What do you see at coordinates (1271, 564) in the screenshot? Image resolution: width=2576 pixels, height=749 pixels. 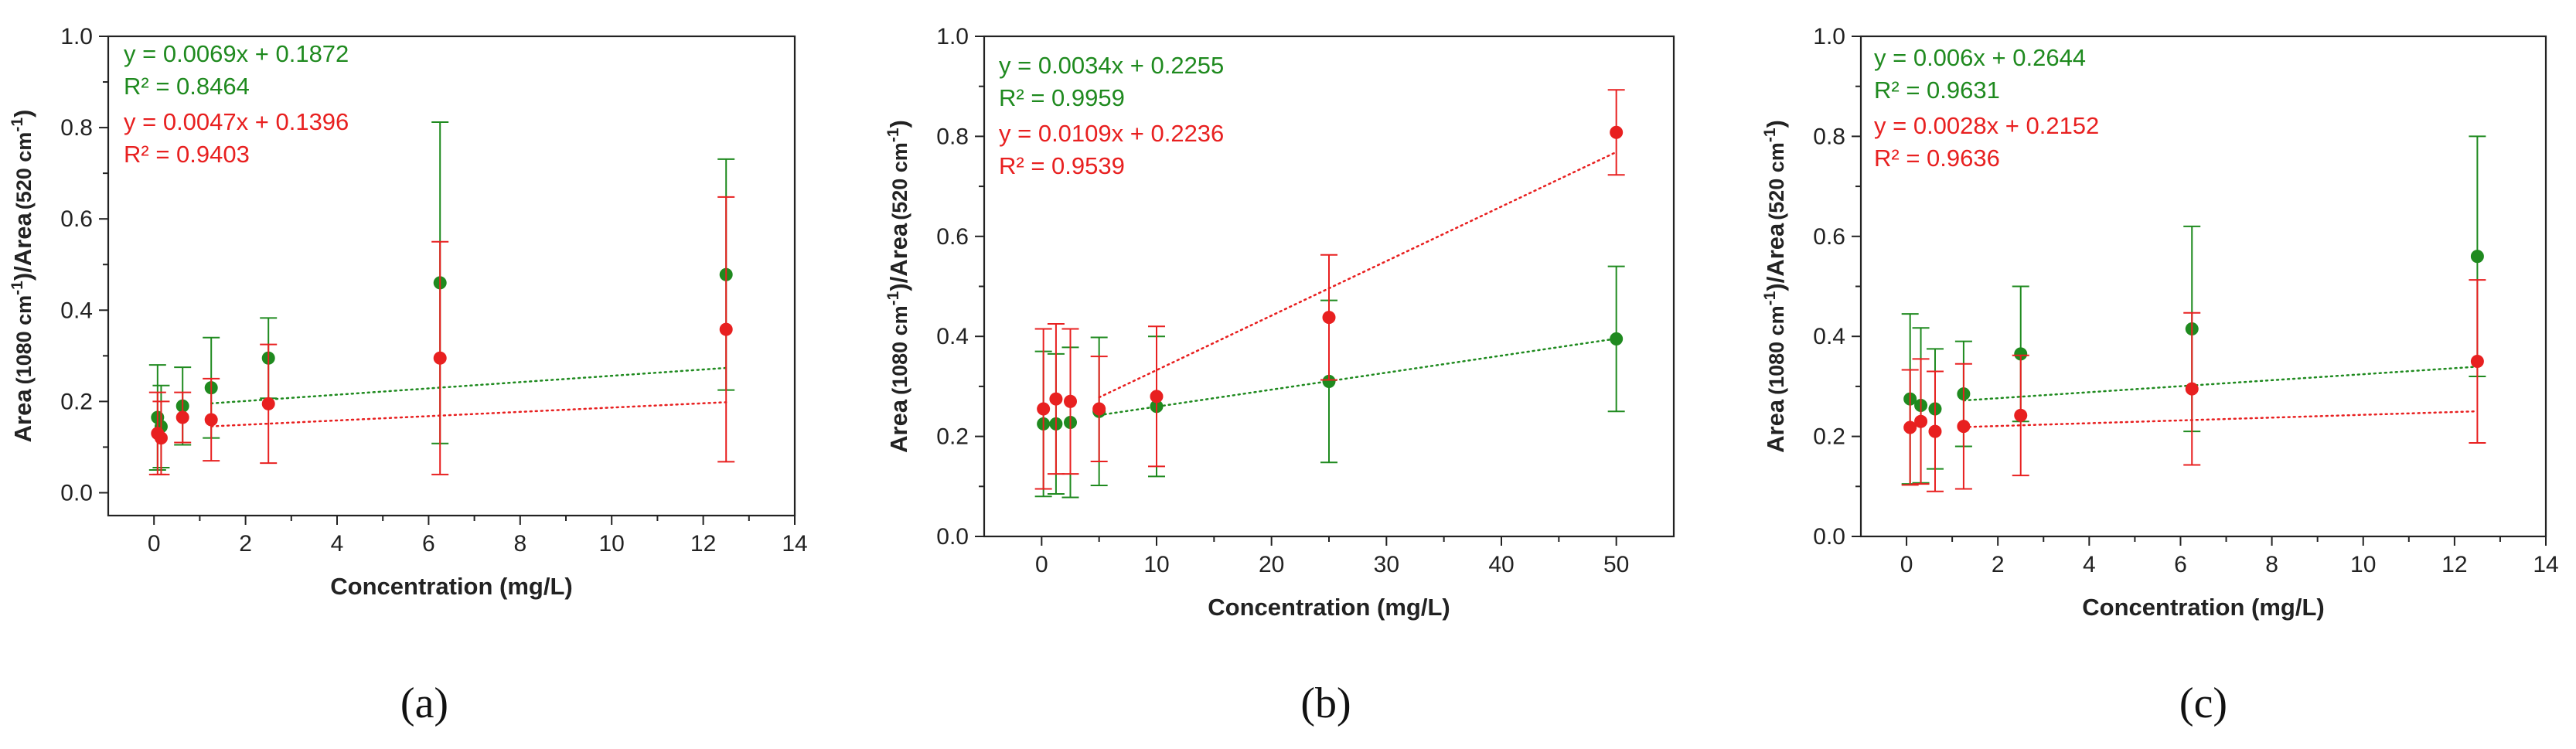 I see `x-tick-label: 20` at bounding box center [1271, 564].